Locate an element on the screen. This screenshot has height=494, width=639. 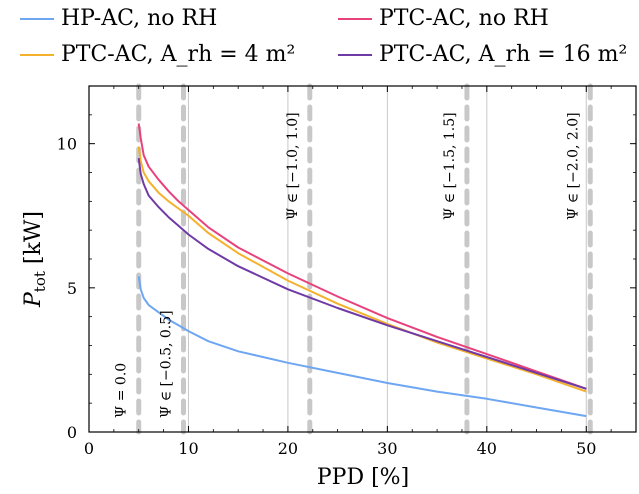
y-axis-title: Ptot [kW] is located at coordinates (35, 259).